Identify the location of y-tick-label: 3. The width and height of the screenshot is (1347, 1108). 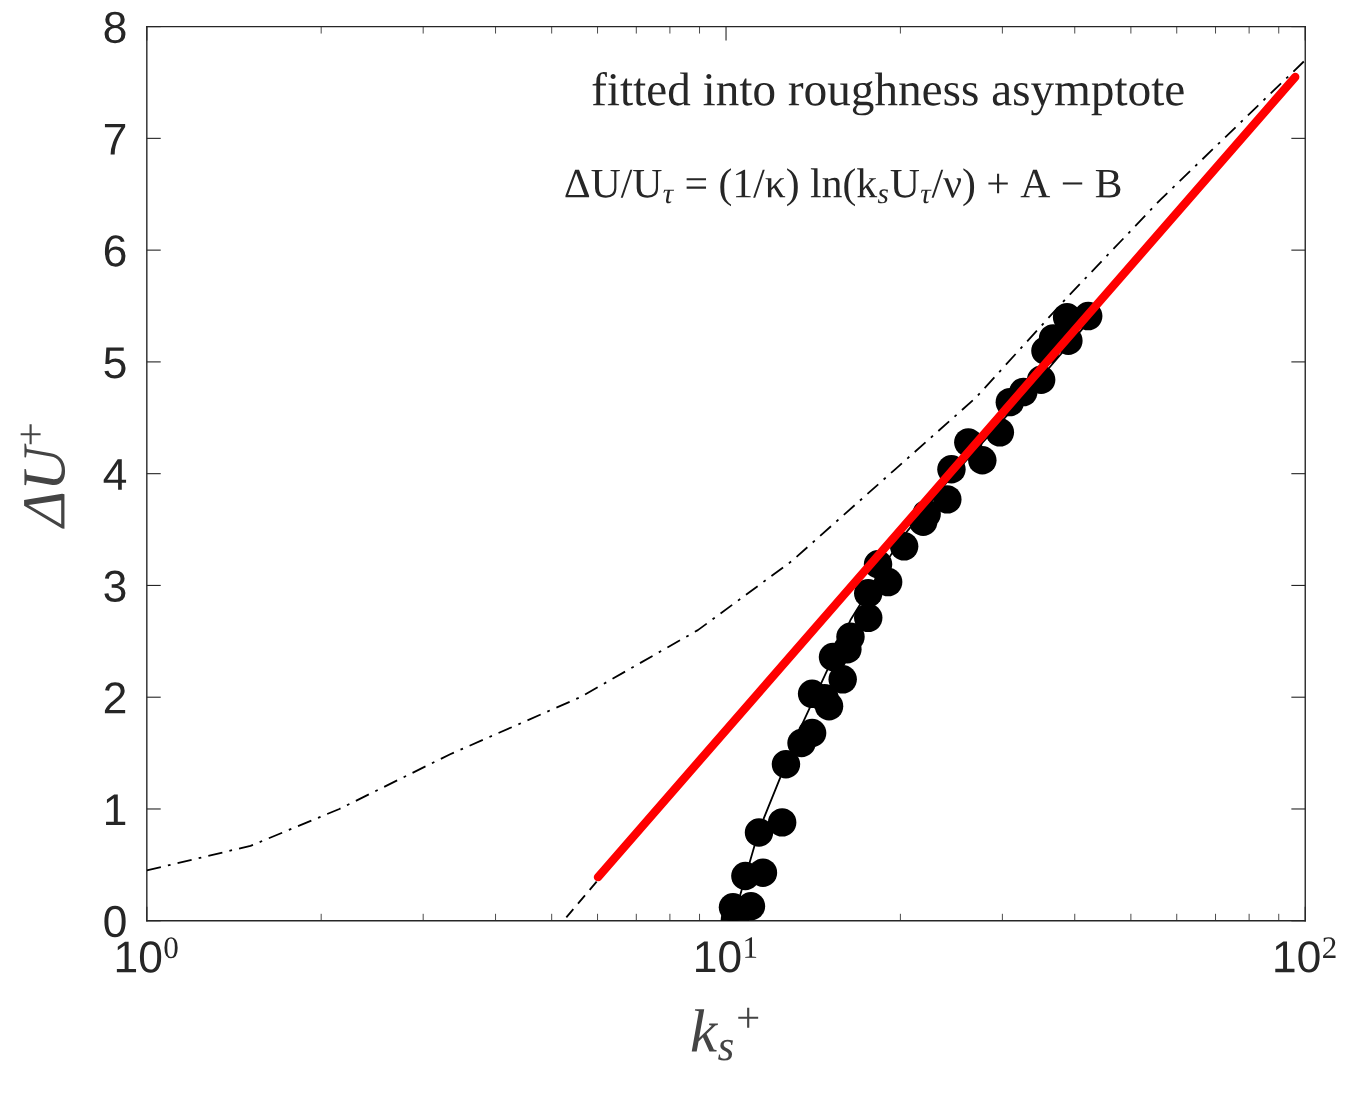
(115, 586).